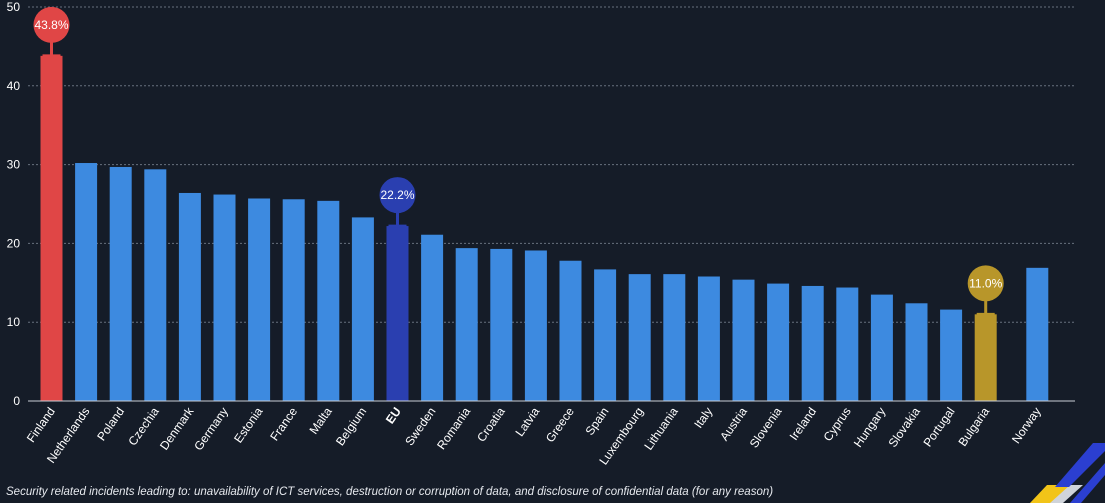 The height and width of the screenshot is (503, 1105). What do you see at coordinates (143, 426) in the screenshot?
I see `x-tick-label: Czechia` at bounding box center [143, 426].